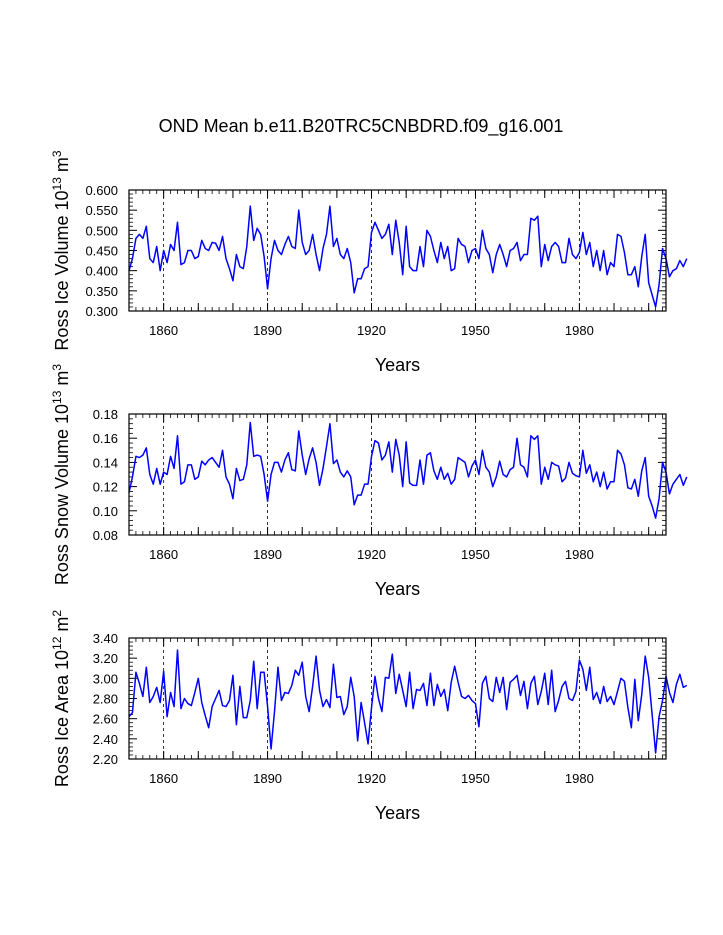 This screenshot has height=935, width=723. Describe the element at coordinates (101, 251) in the screenshot. I see `y-tick-label: 0.450` at that location.